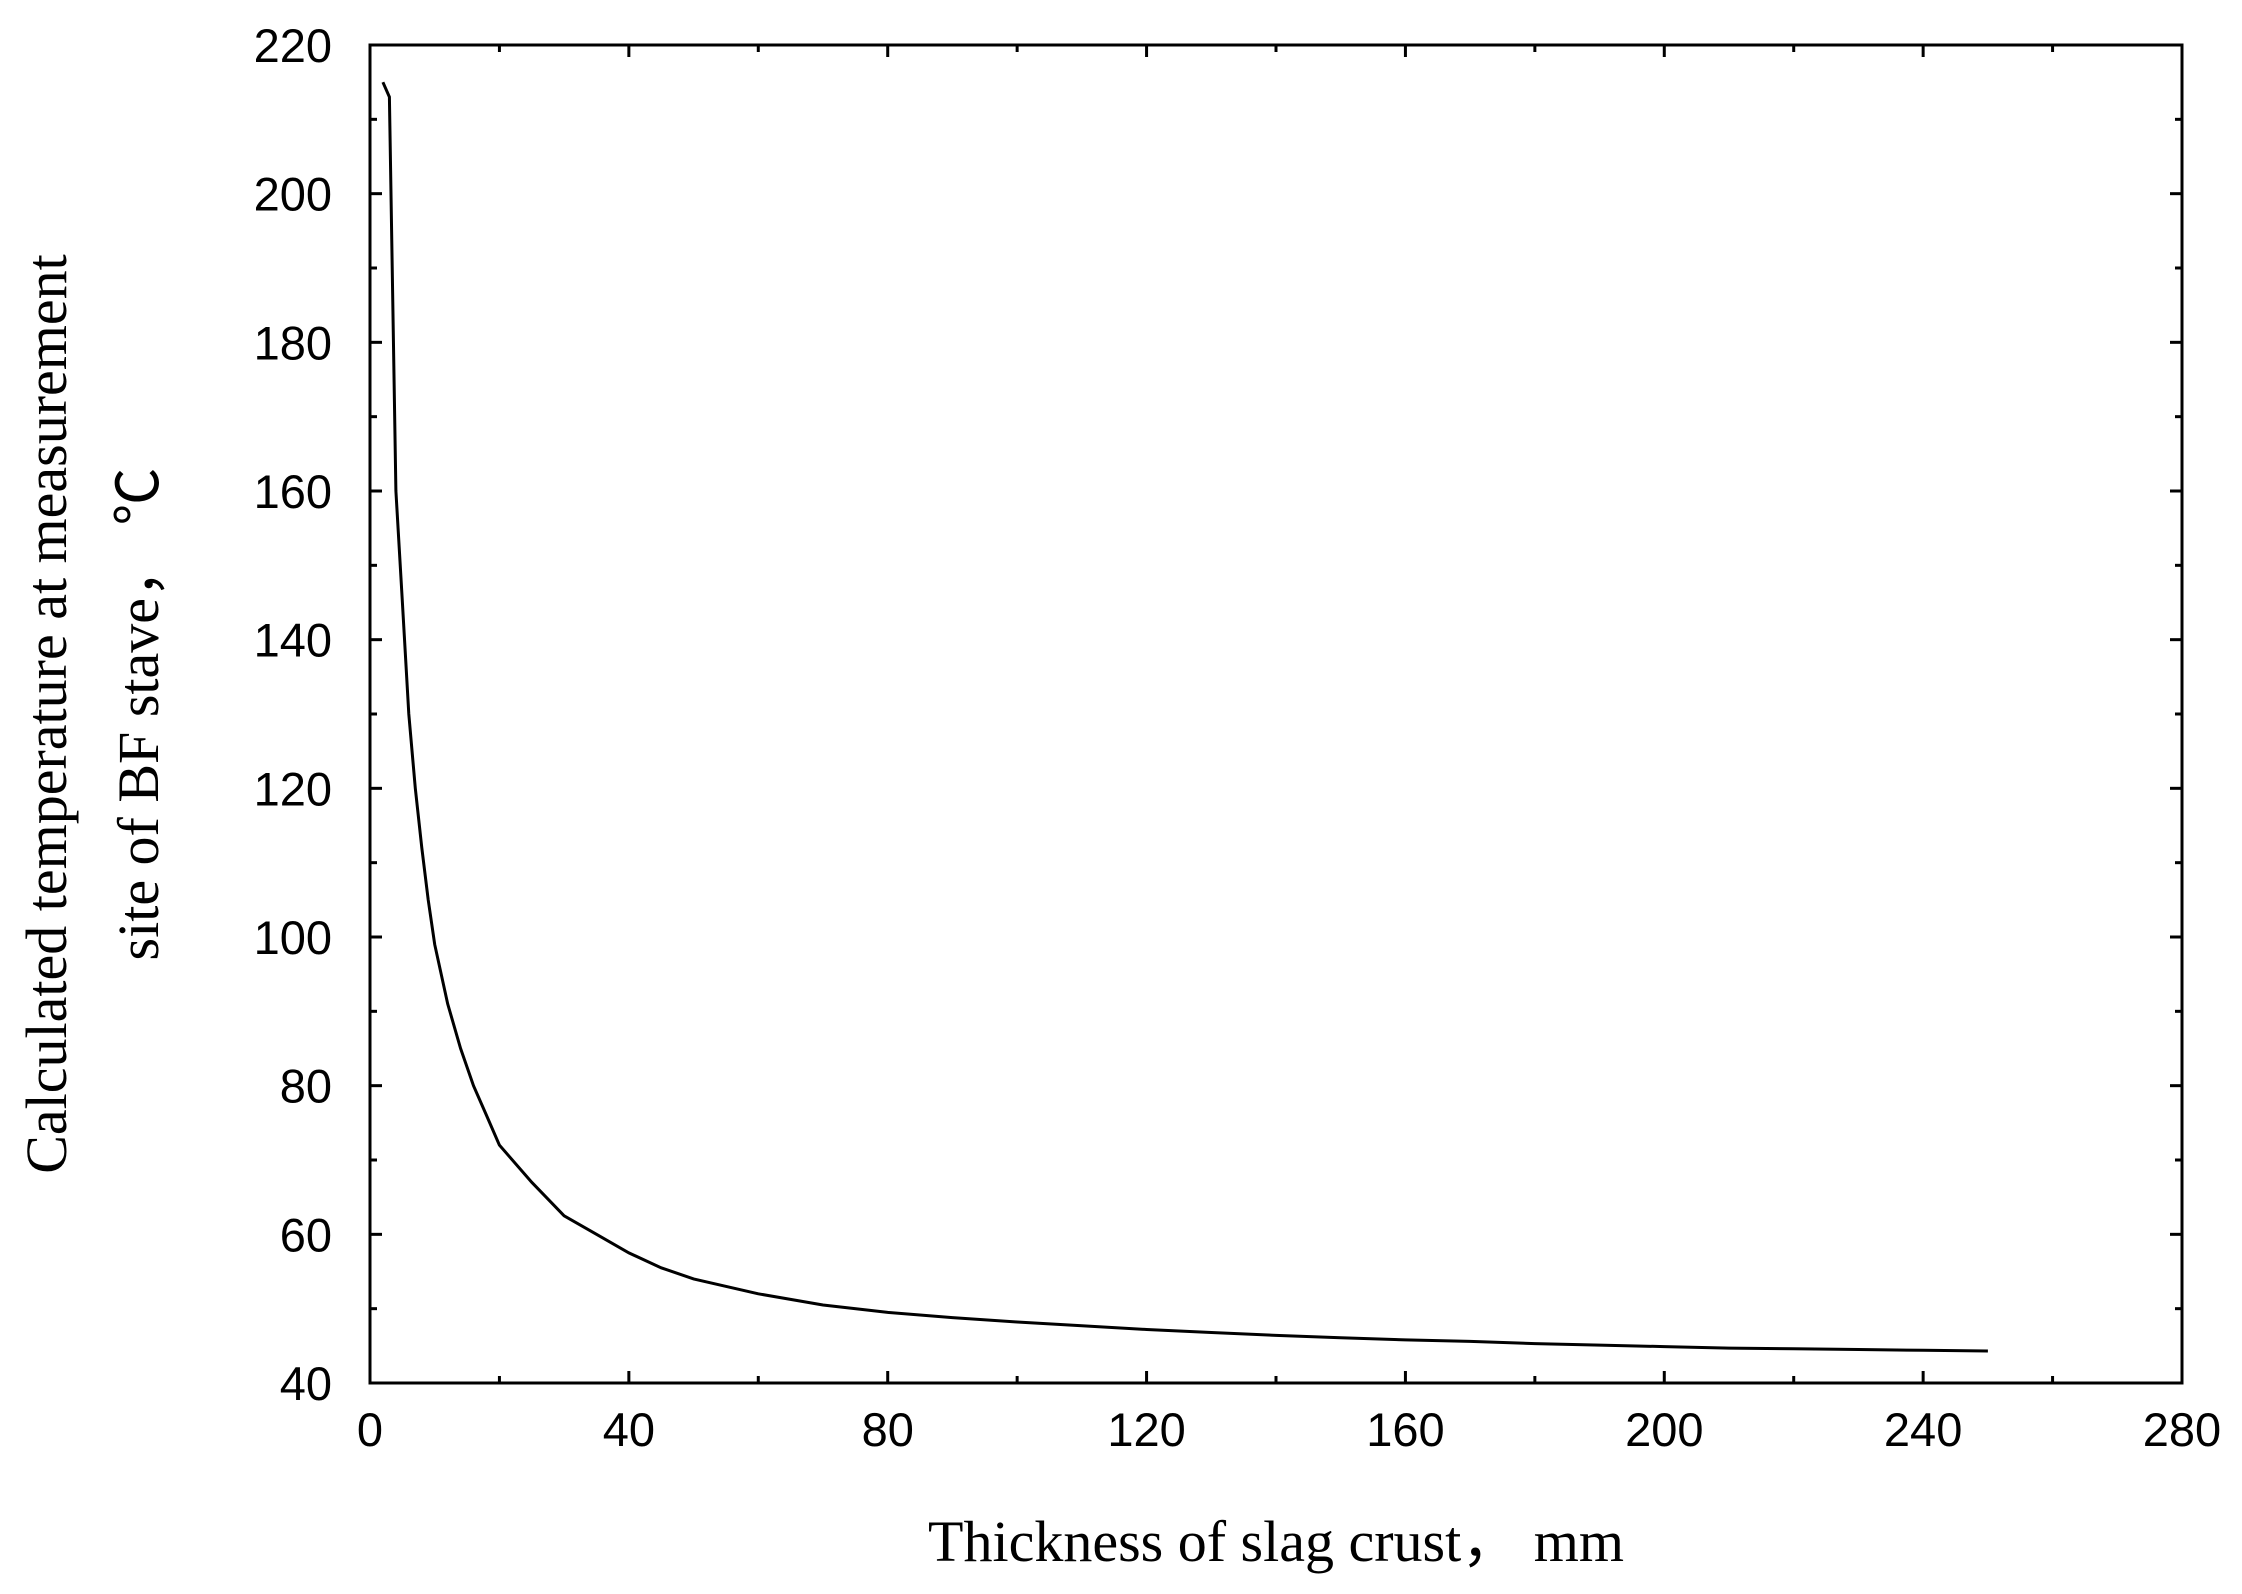 The height and width of the screenshot is (1594, 2242). Describe the element at coordinates (2182, 1429) in the screenshot. I see `x-tick-label: 280` at that location.